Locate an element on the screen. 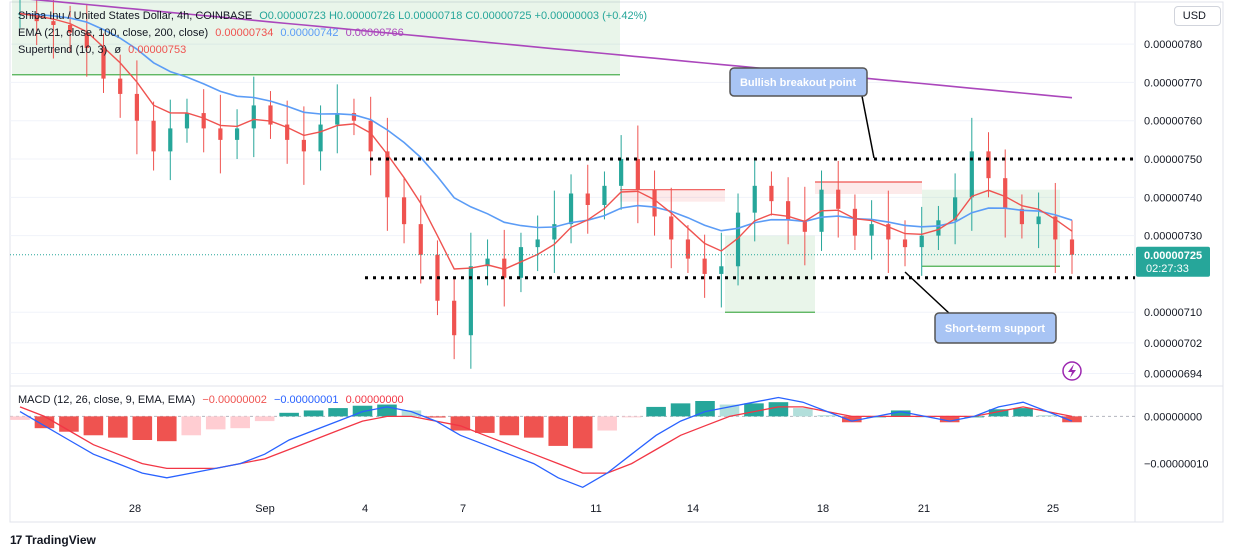 This screenshot has width=1233, height=558. price-badge-countdown: 02:27:33 is located at coordinates (1167, 269).